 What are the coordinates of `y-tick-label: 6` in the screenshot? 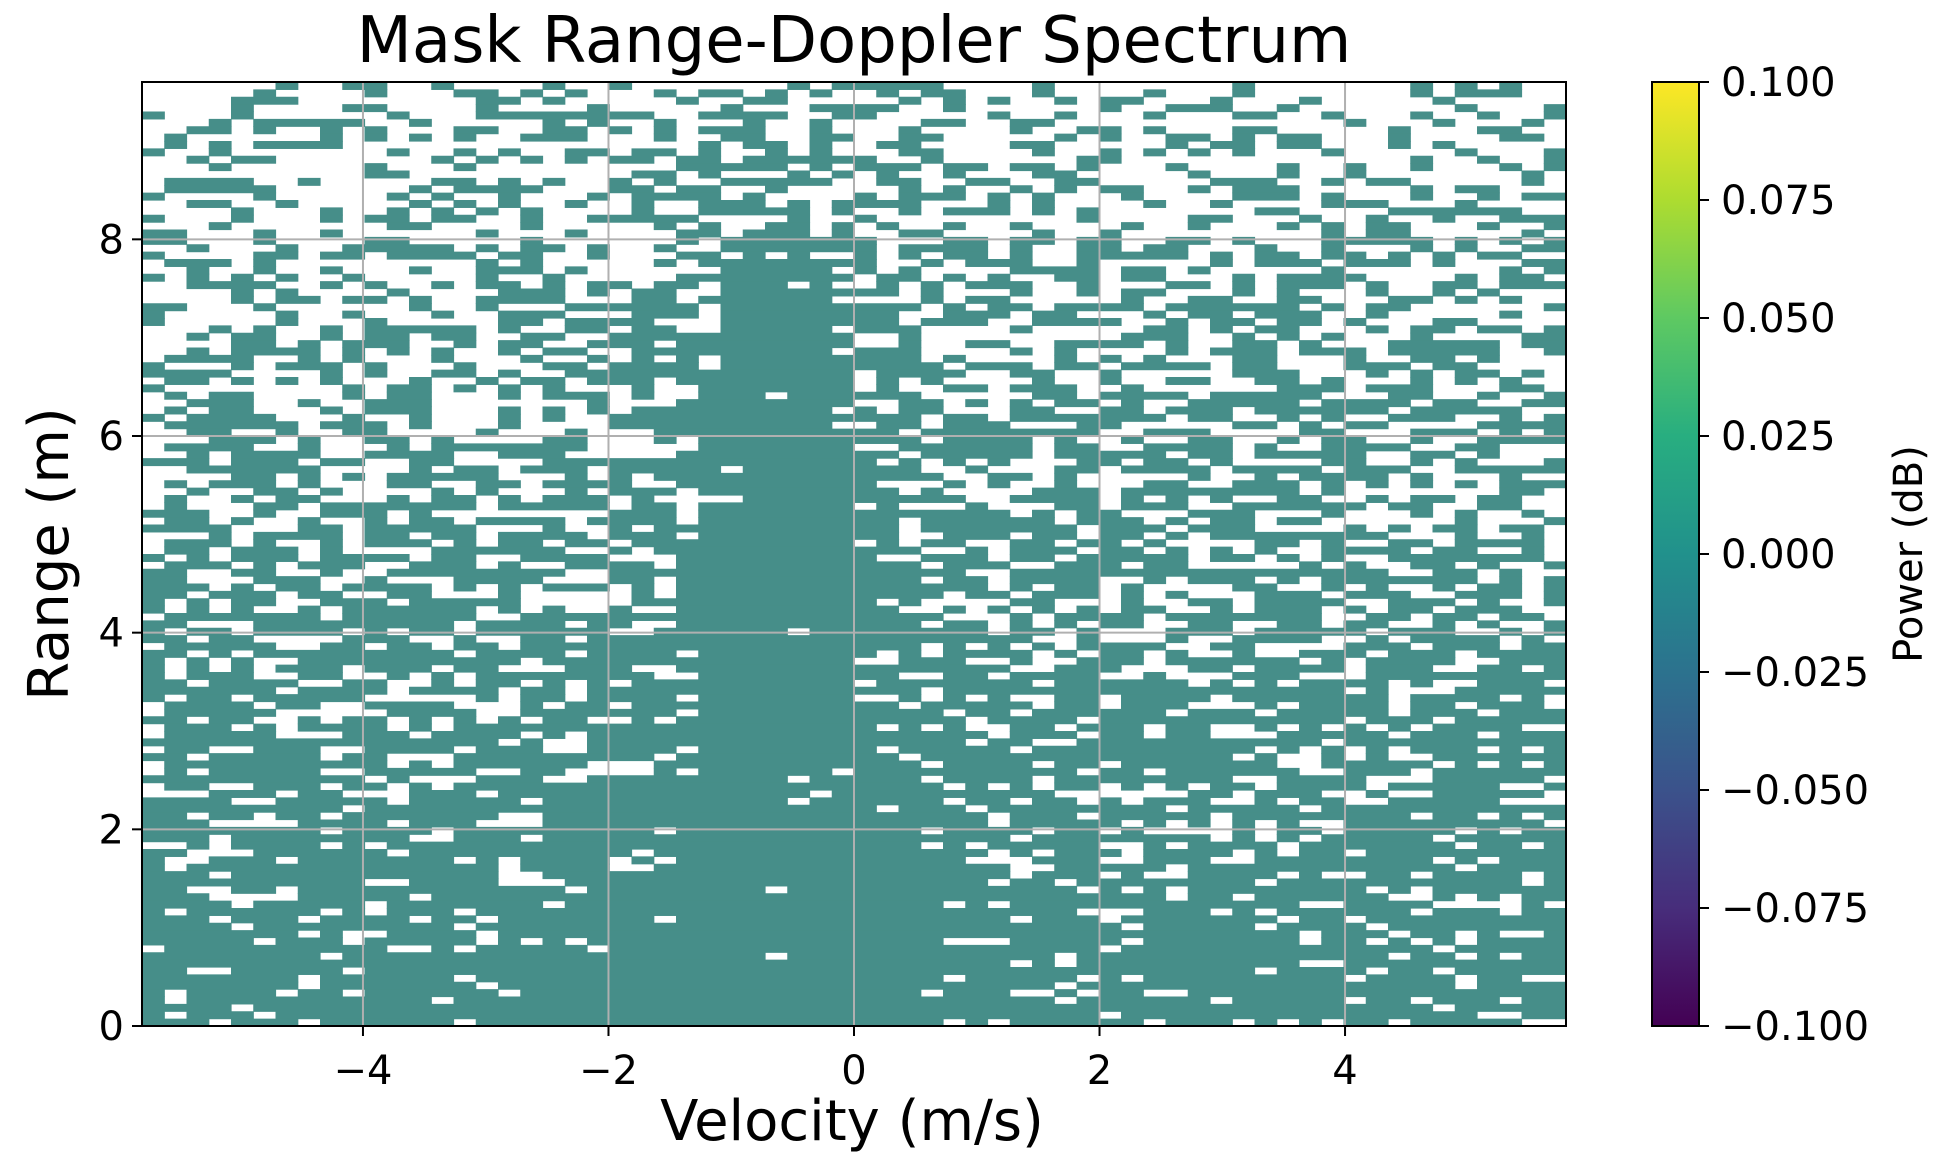 It's located at (111, 437).